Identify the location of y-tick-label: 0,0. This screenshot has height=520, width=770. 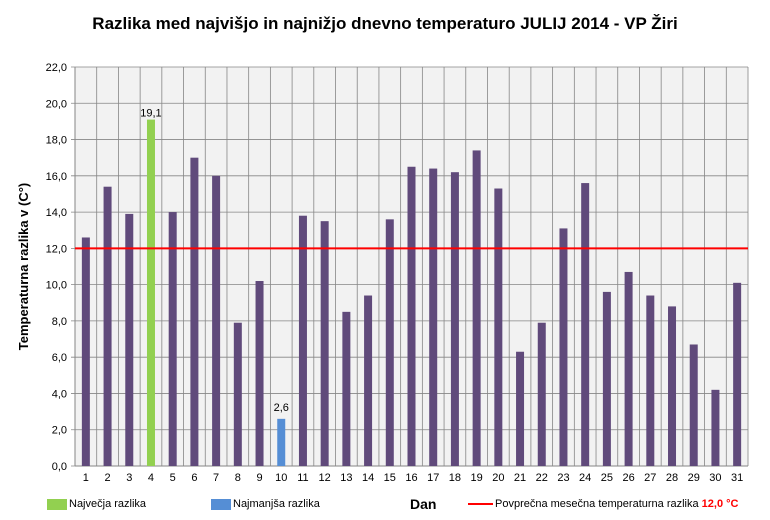
(59, 467).